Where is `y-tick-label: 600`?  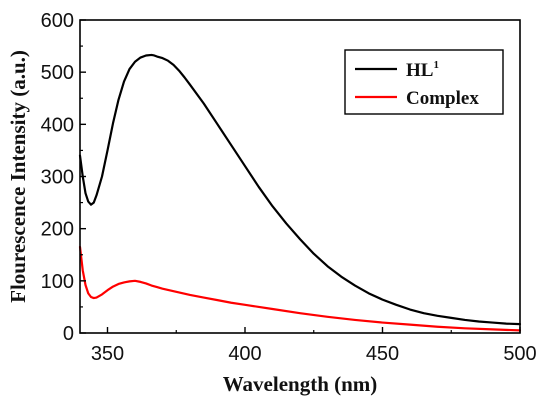
y-tick-label: 600 is located at coordinates (57, 21).